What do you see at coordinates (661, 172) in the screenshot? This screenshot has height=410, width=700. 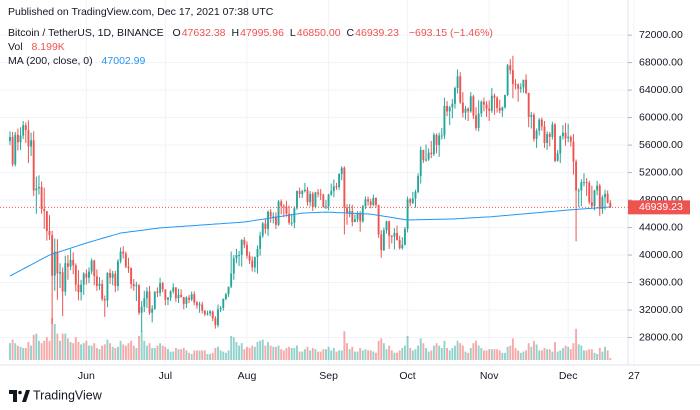 I see `y-tick-label: 52000.00` at bounding box center [661, 172].